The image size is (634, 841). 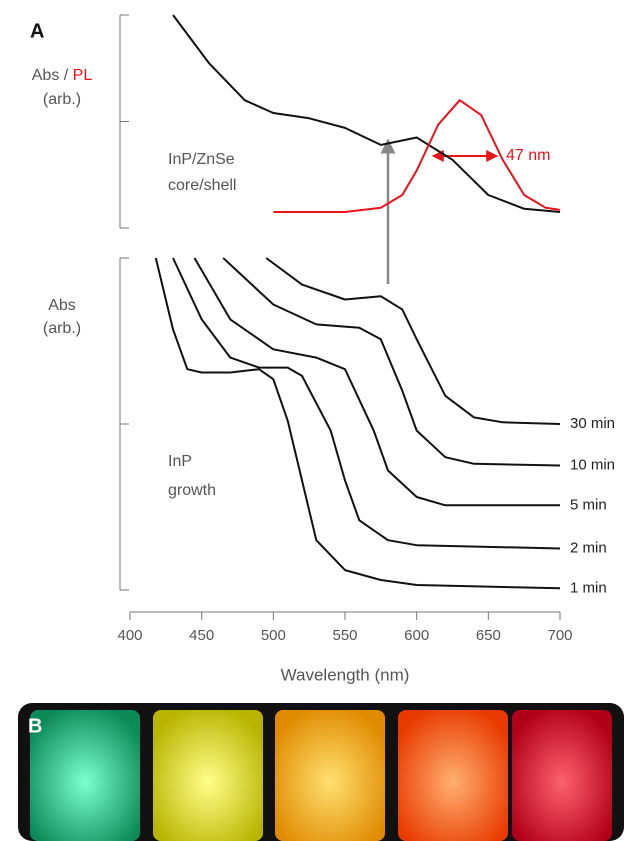 I want to click on panel-label: B, so click(x=35, y=726).